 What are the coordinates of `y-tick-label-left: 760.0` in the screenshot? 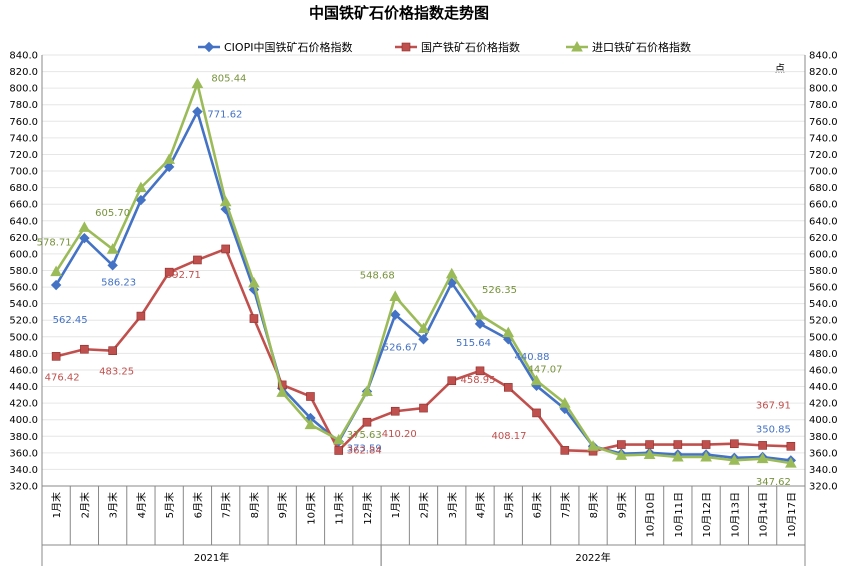 It's located at (23, 122).